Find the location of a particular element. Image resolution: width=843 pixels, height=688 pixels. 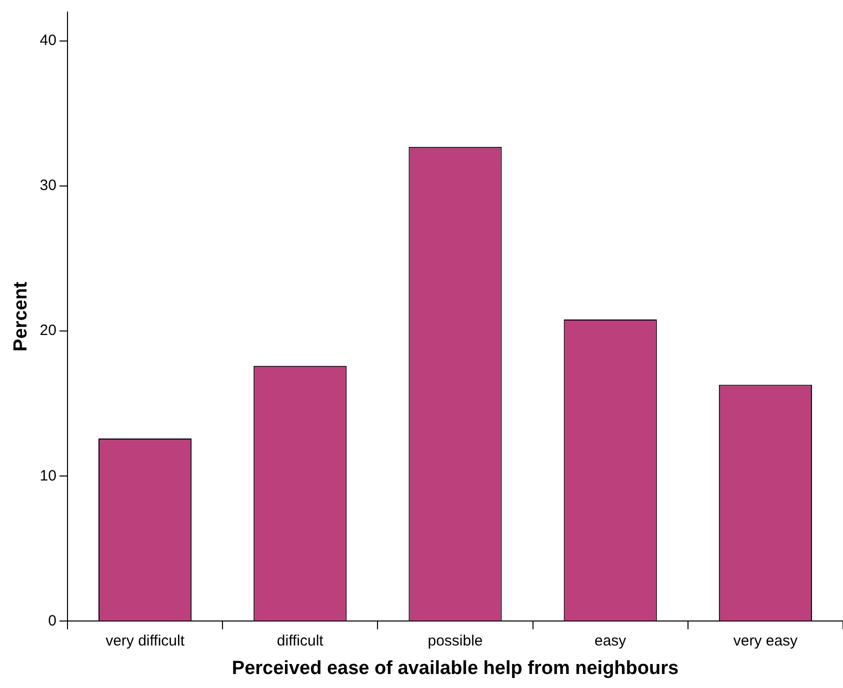

y-tick-label: 10 is located at coordinates (48, 475).